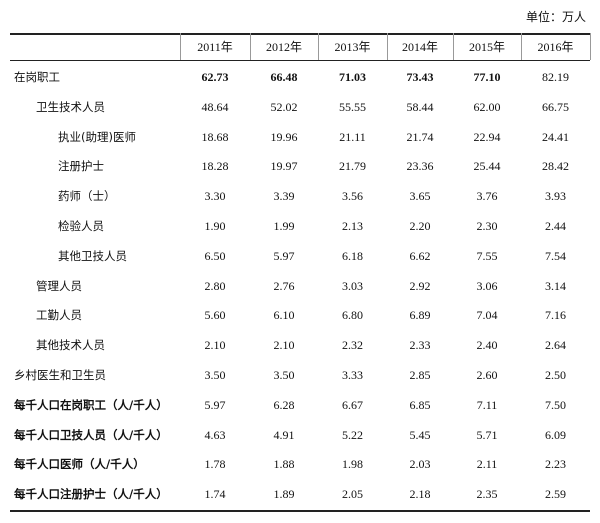 This screenshot has width=600, height=523. Describe the element at coordinates (37, 77) in the screenshot. I see `row-label: 在岗职工` at that location.